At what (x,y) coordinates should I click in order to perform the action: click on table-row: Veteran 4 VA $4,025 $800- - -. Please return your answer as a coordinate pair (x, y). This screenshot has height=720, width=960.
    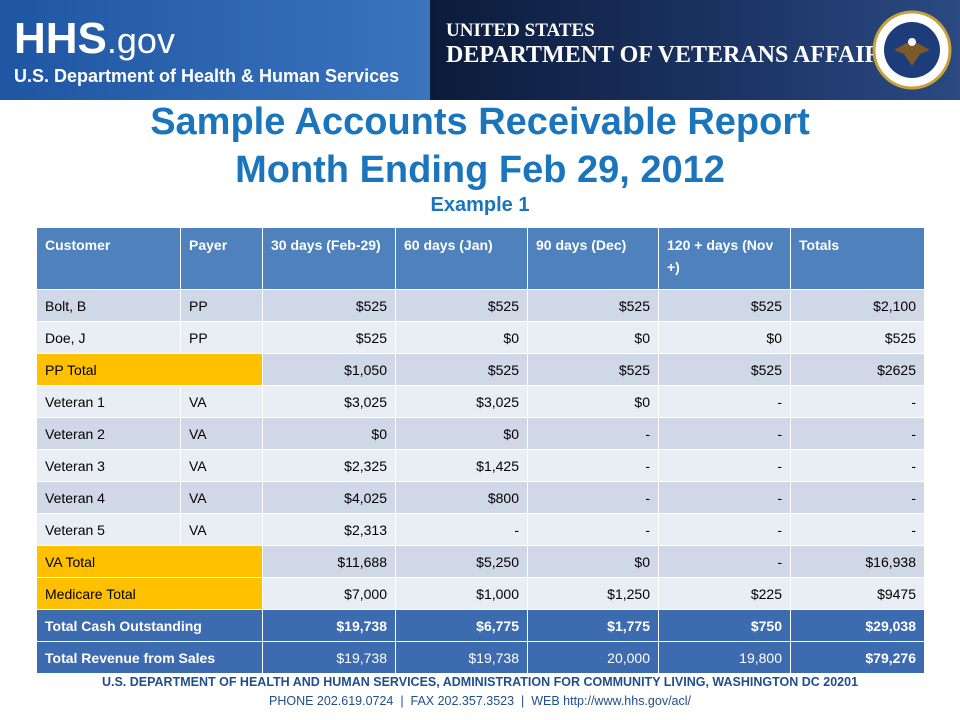
    Looking at the image, I should click on (480, 497).